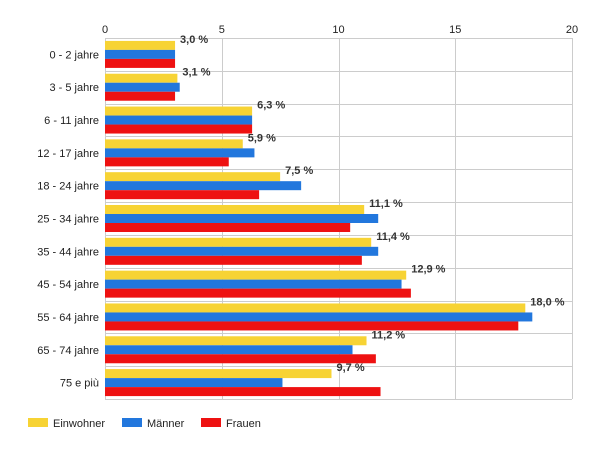  I want to click on category-label: 0 - 2 jahre, so click(74, 55).